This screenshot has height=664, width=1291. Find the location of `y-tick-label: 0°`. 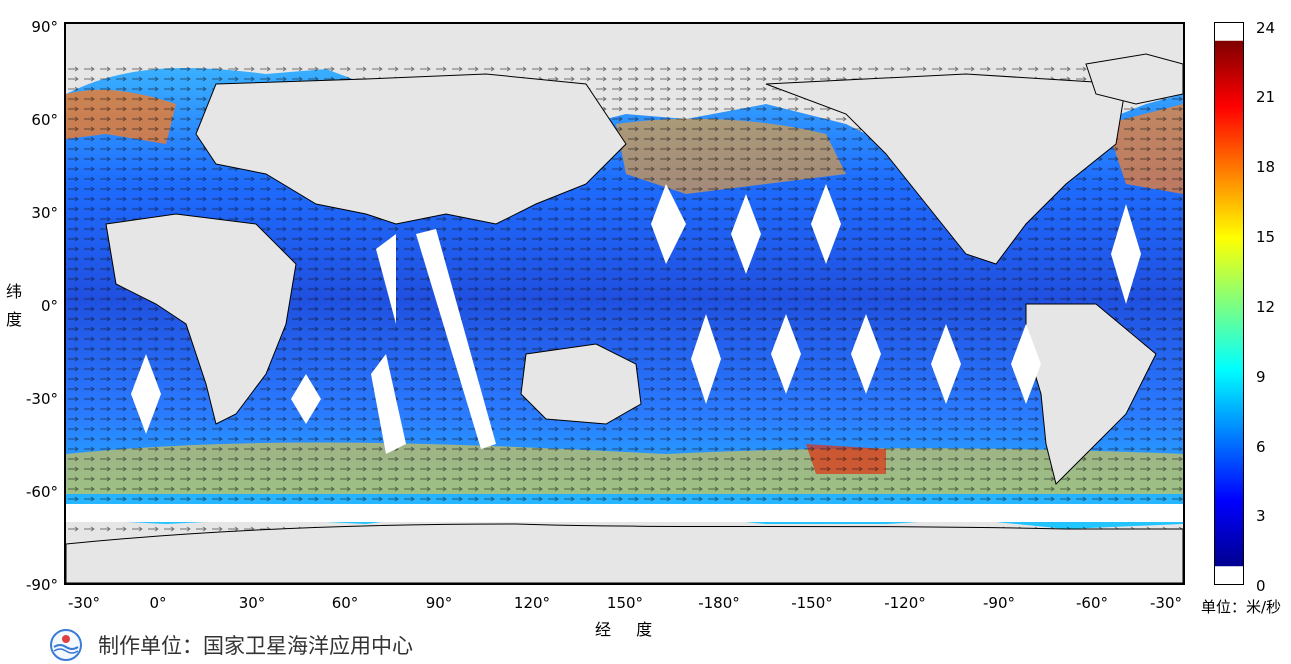

y-tick-label: 0° is located at coordinates (49, 306).